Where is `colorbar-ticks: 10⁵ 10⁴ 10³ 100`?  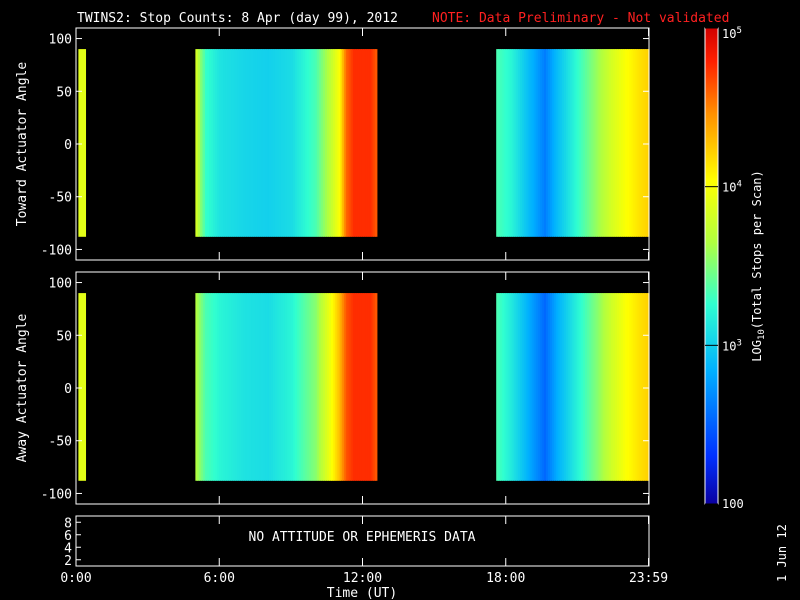
colorbar-ticks: 10⁵ 10⁴ 10³ 100 is located at coordinates (724, 268).